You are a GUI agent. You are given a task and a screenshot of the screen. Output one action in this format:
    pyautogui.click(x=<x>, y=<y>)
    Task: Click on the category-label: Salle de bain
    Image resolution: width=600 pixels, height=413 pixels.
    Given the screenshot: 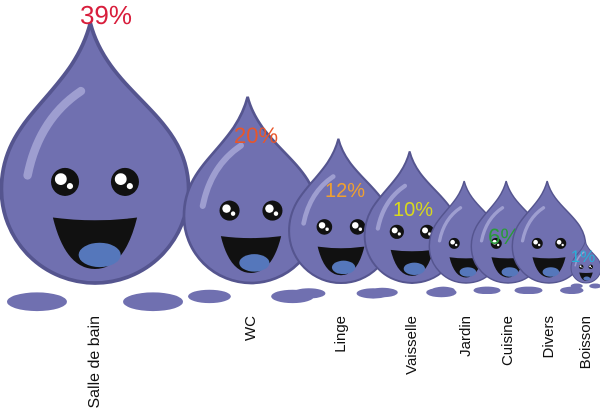 What is the action you would take?
    pyautogui.click(x=94, y=362)
    